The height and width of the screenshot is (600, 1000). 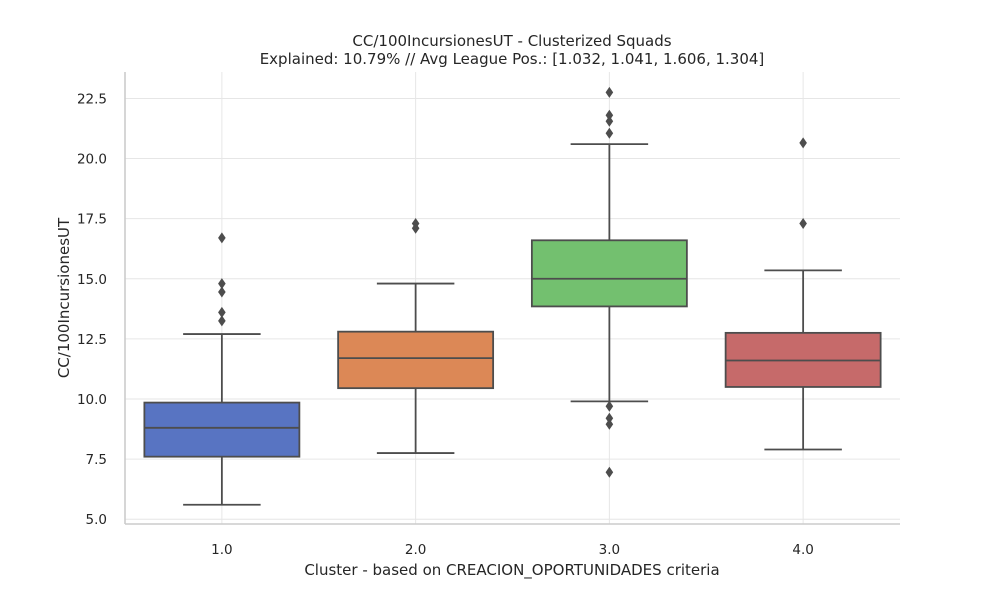 I want to click on y-tick-label: 7.5, so click(x=96, y=460).